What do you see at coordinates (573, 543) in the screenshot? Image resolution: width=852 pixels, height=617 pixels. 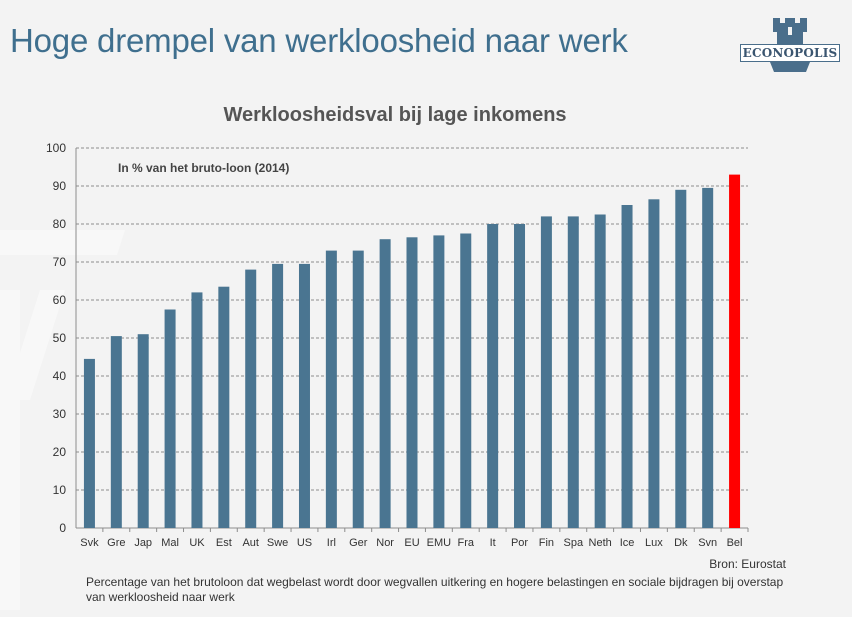 I see `x-tick-label: Spa` at bounding box center [573, 543].